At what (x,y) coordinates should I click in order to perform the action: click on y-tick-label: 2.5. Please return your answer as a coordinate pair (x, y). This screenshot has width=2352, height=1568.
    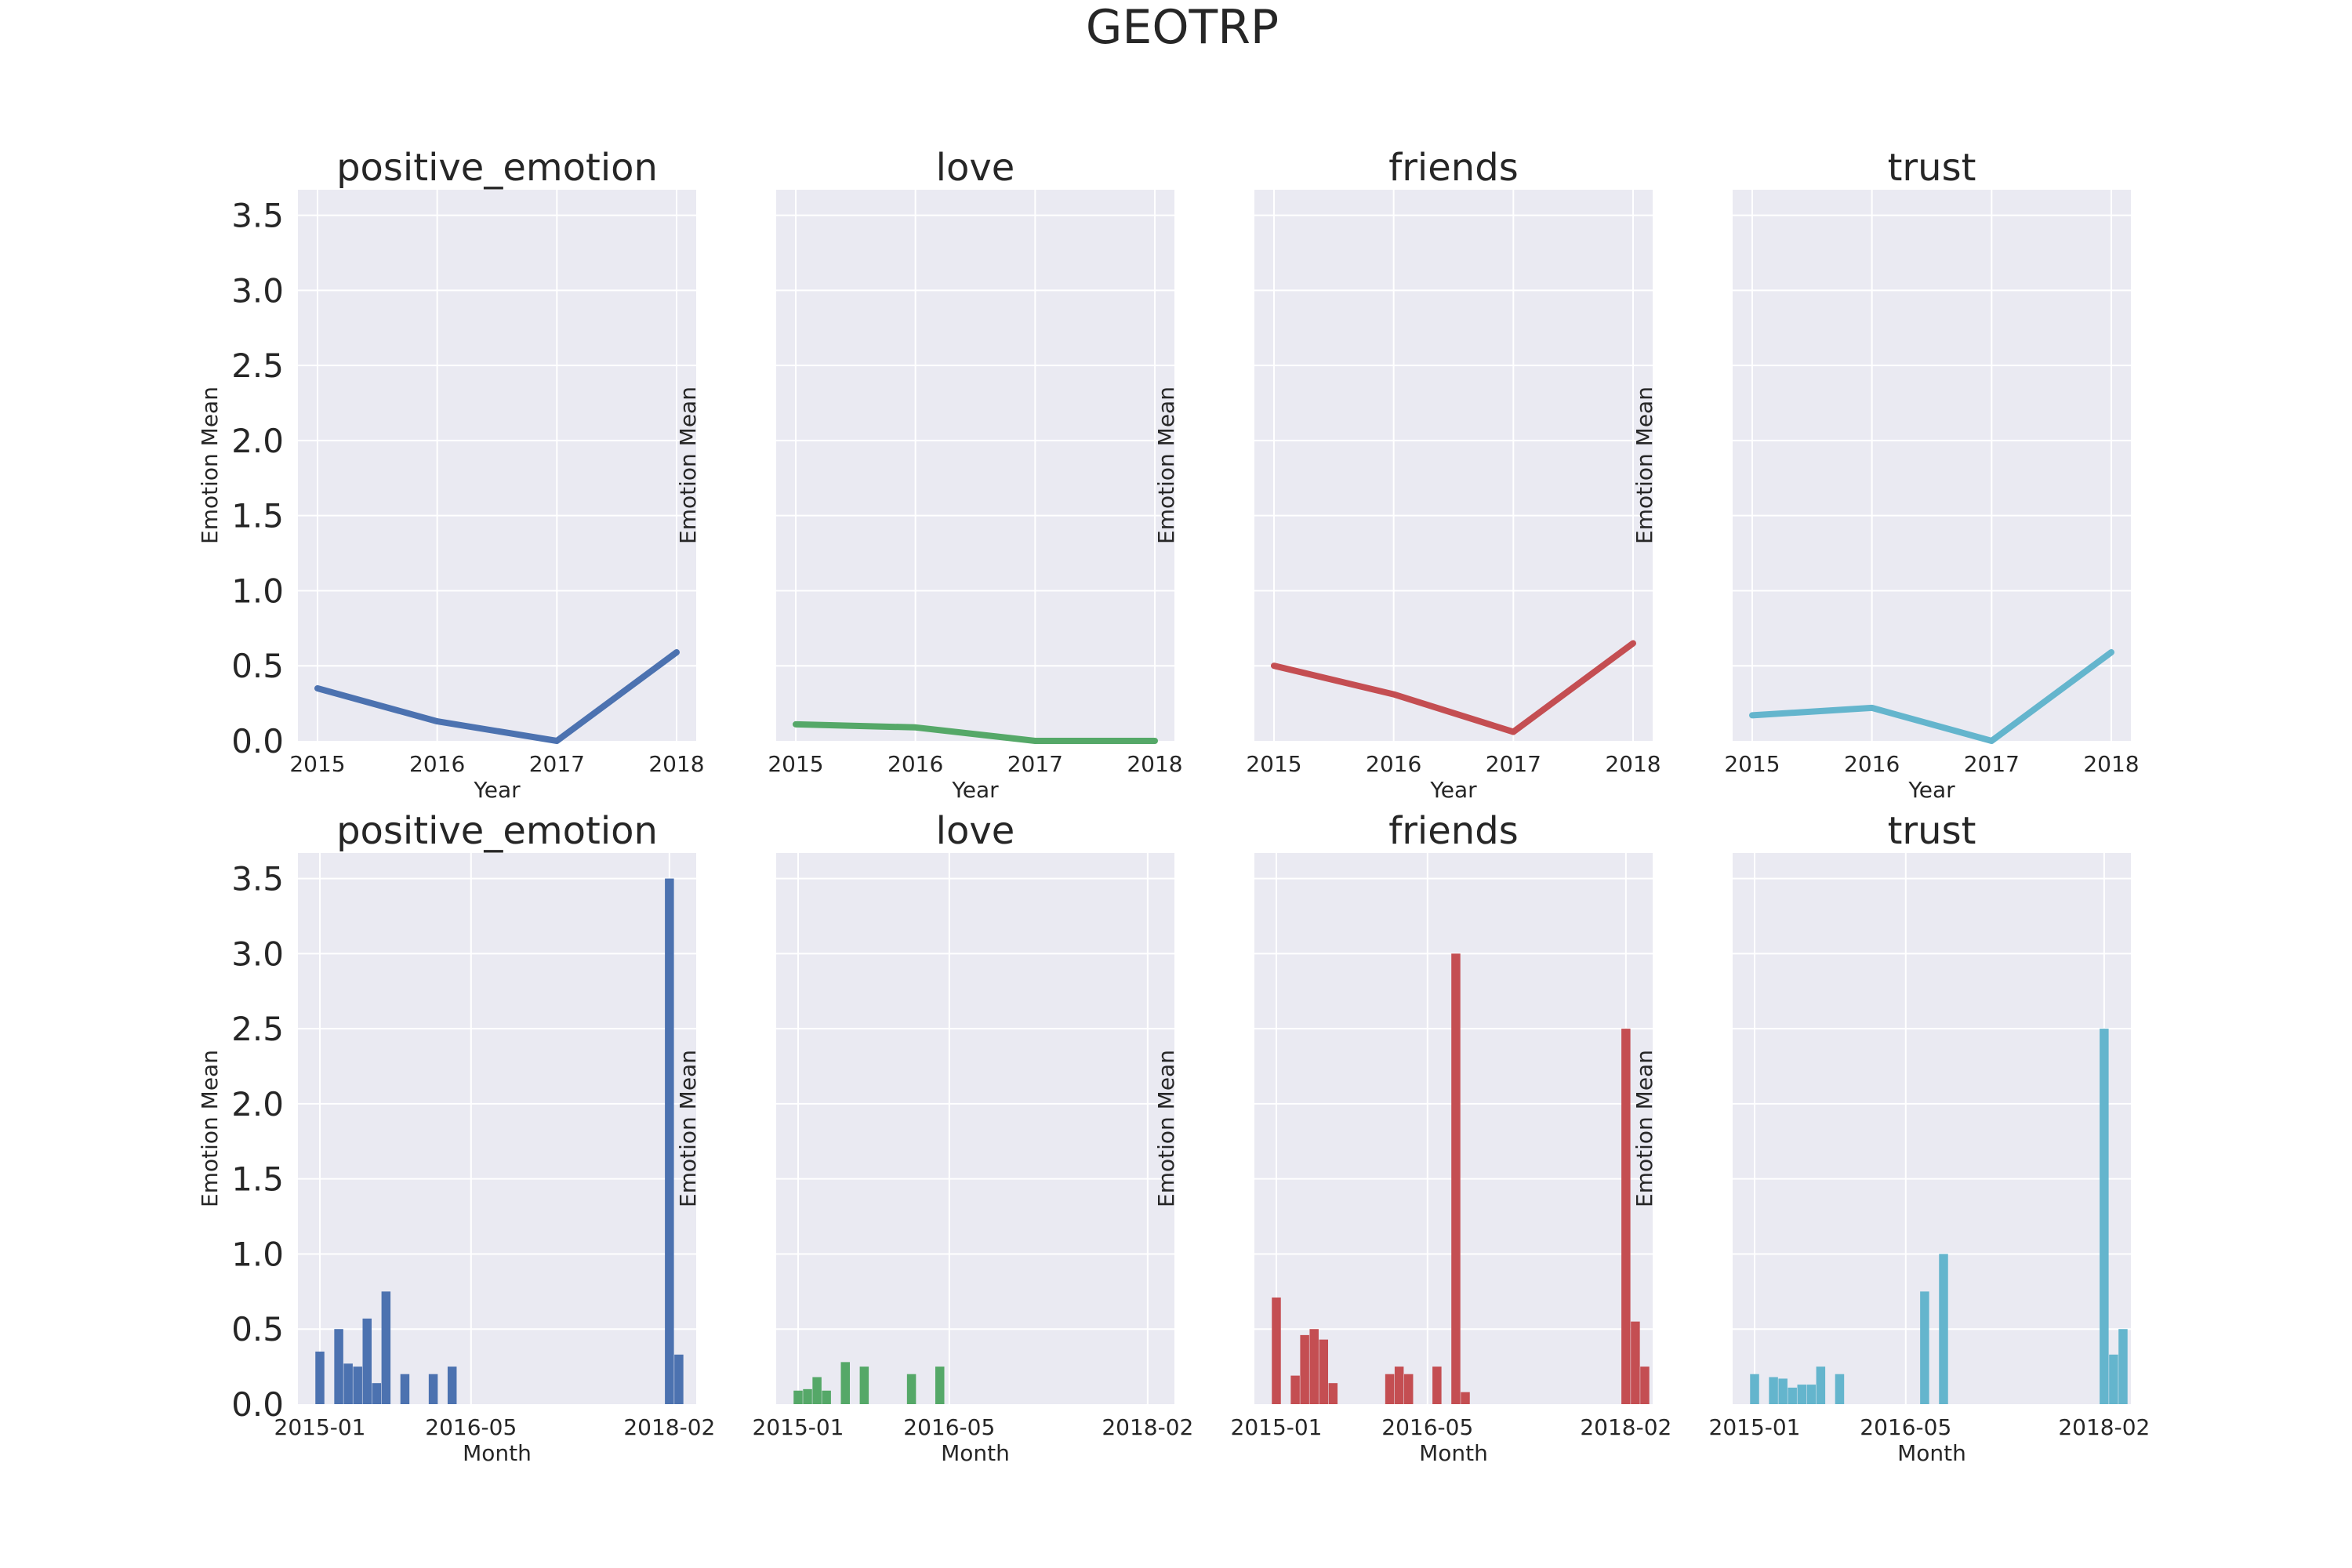
    Looking at the image, I should click on (257, 1029).